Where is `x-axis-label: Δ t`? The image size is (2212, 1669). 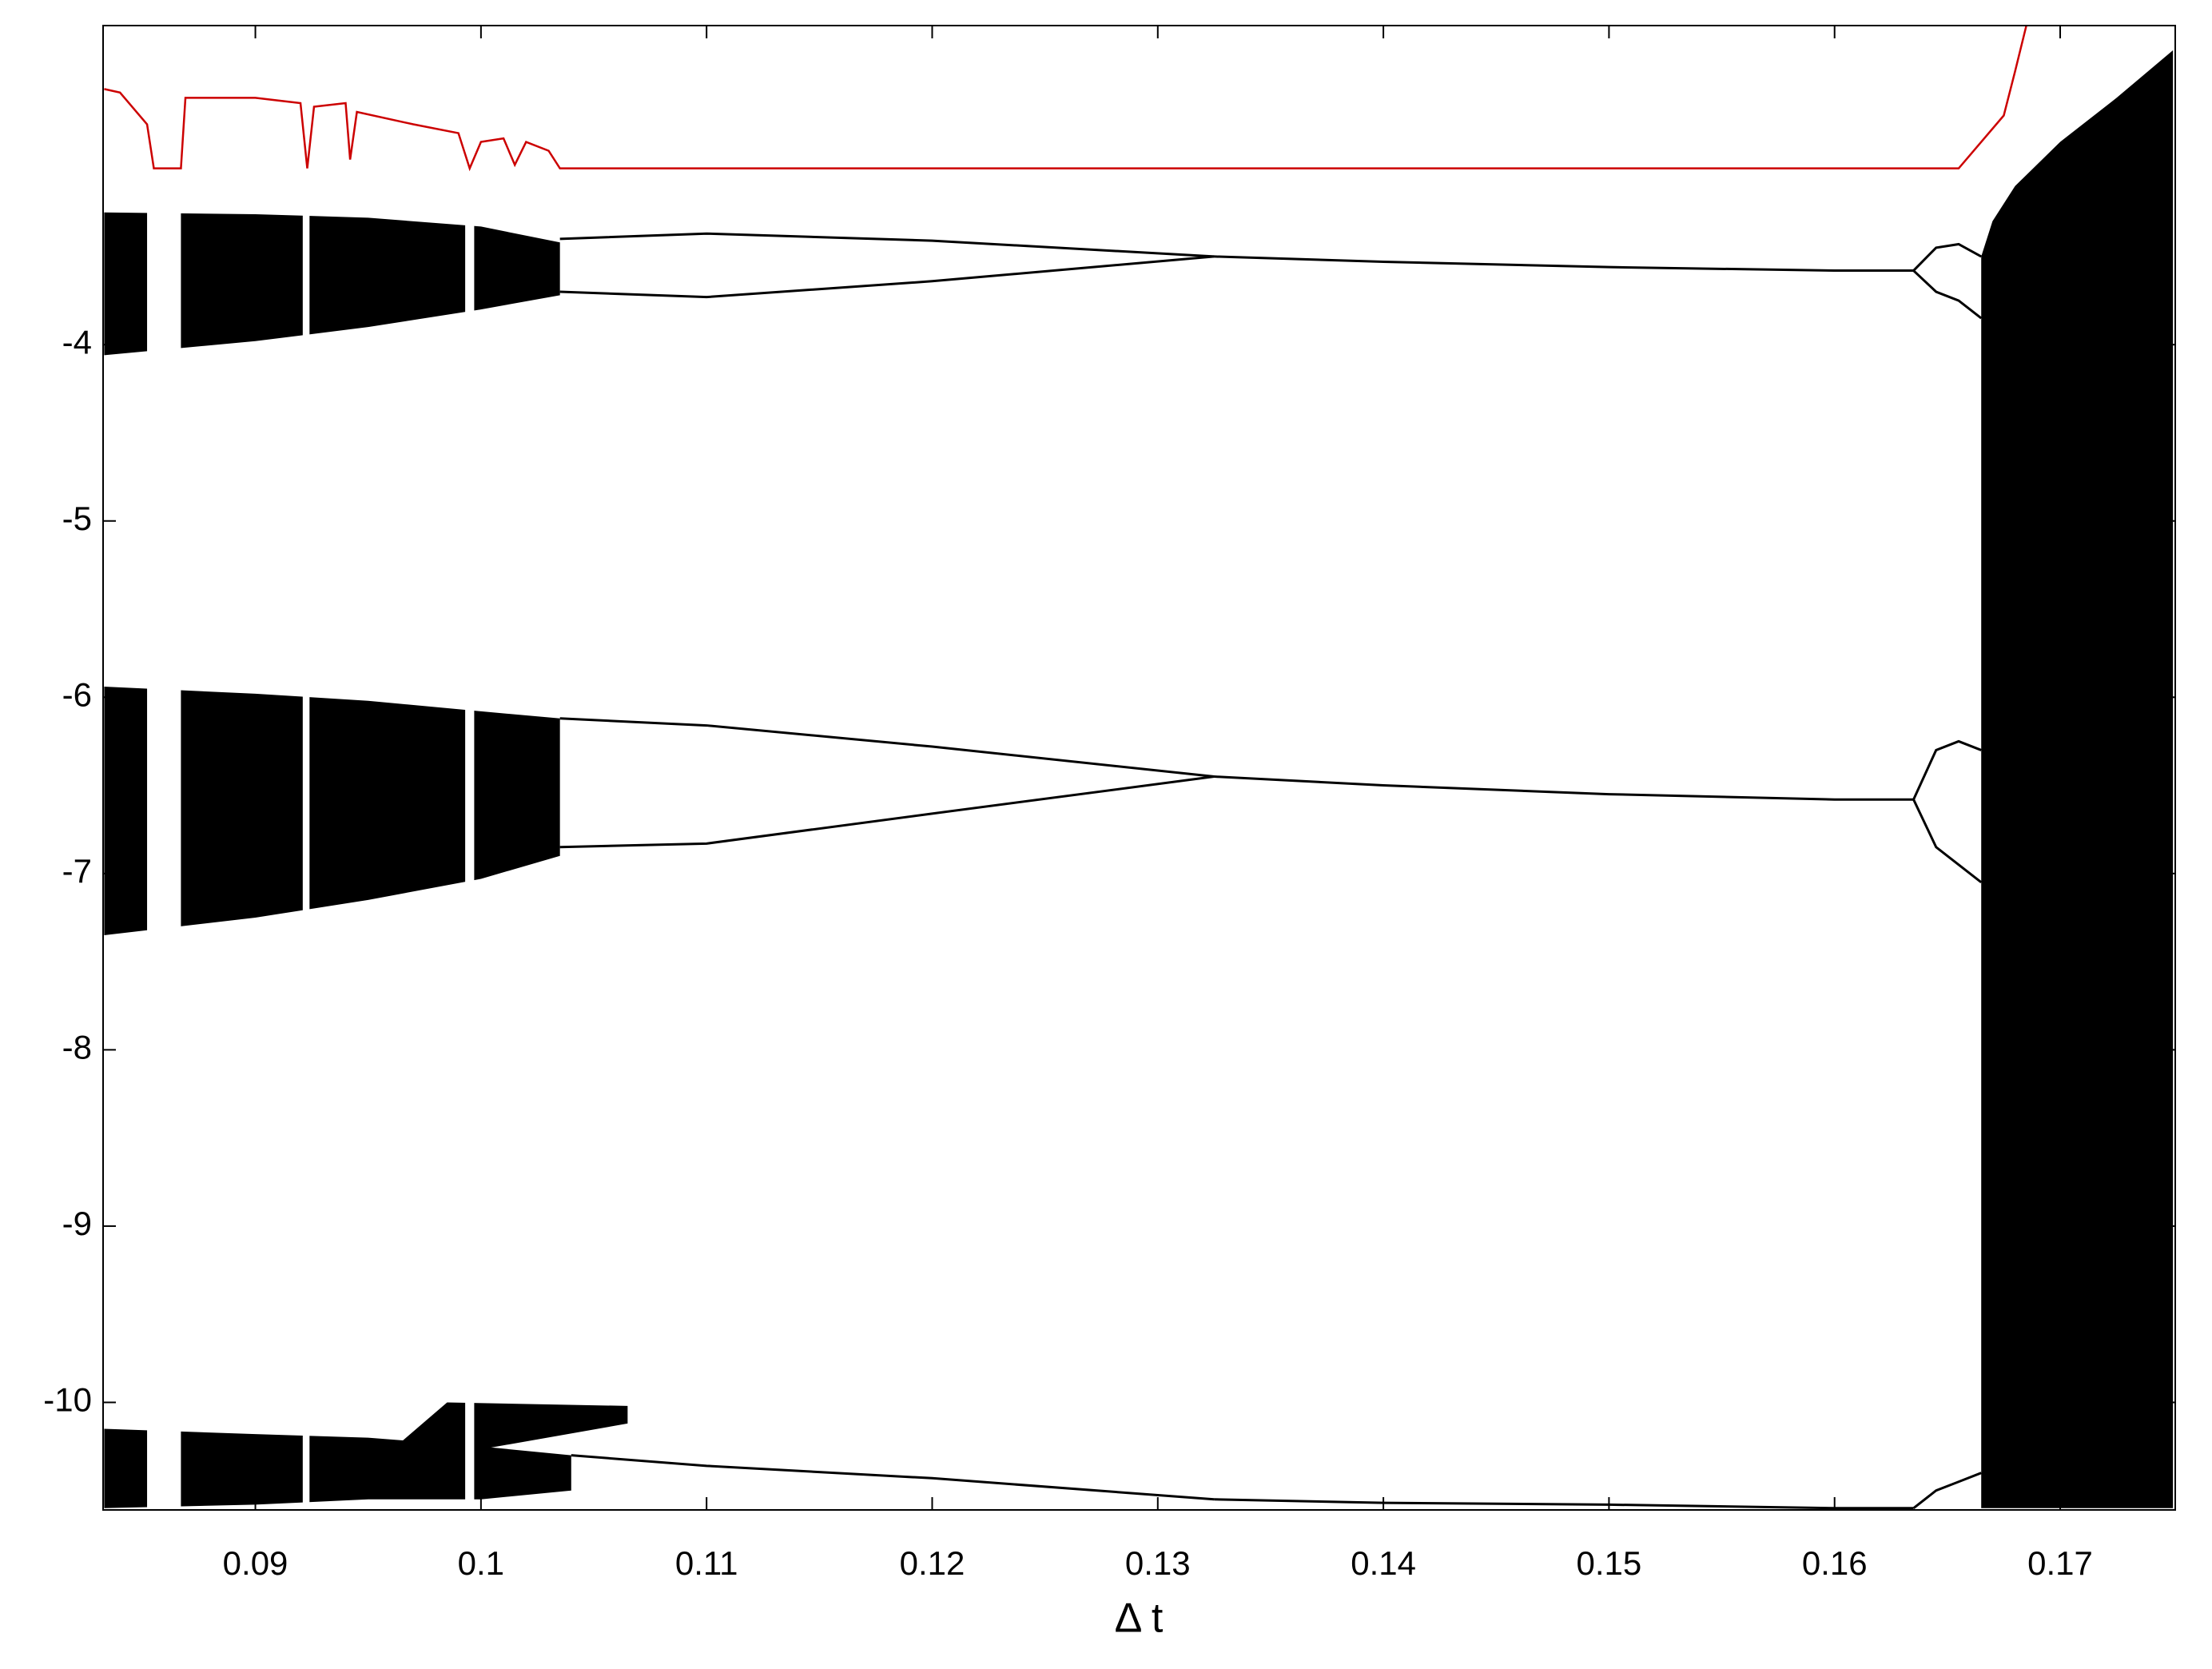
x-axis-label: Δ t is located at coordinates (1139, 1618).